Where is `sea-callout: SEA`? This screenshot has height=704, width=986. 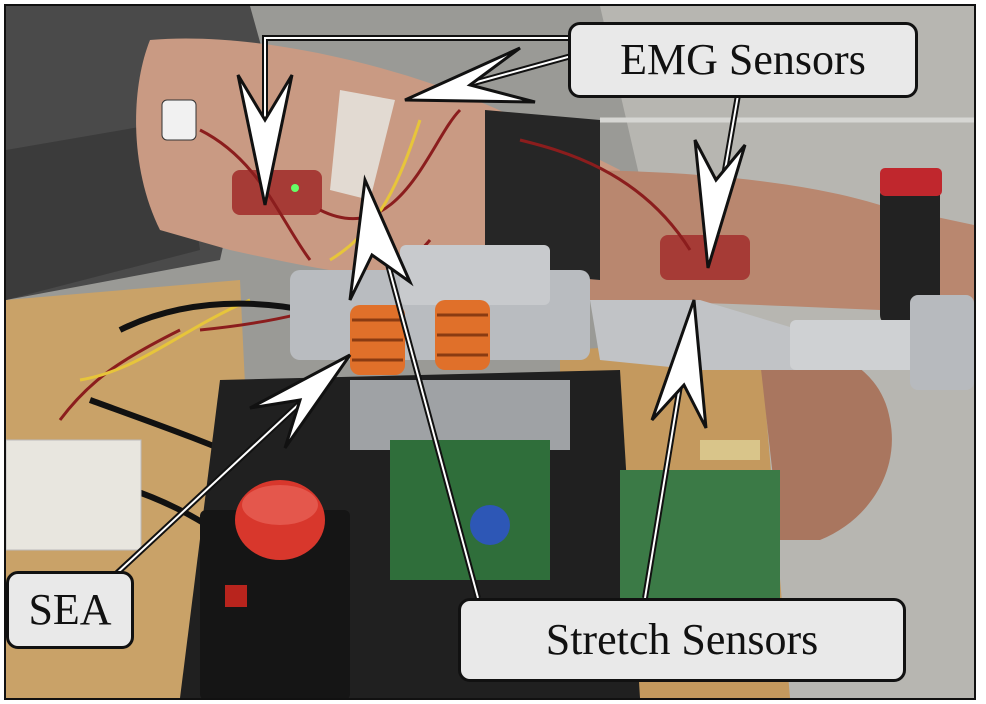 sea-callout: SEA is located at coordinates (70, 610).